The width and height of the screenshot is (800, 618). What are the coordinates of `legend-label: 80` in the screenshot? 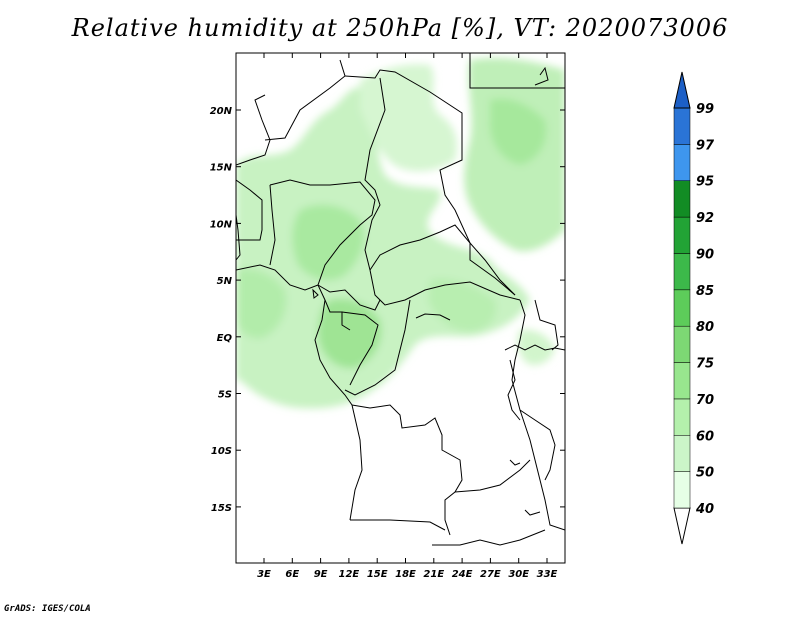 It's located at (705, 327).